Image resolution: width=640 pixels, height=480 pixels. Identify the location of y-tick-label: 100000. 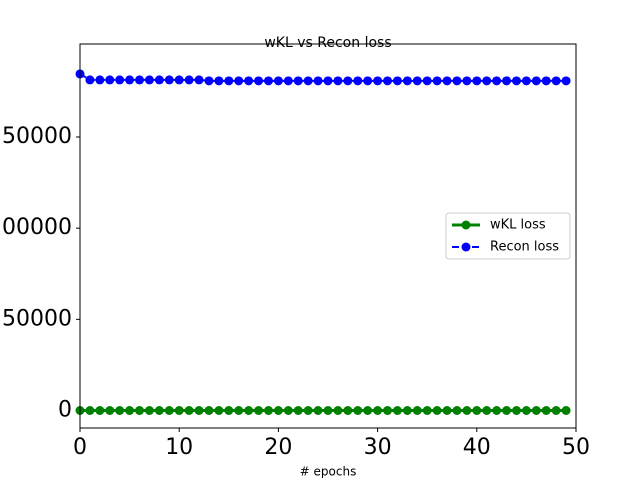
(36, 227).